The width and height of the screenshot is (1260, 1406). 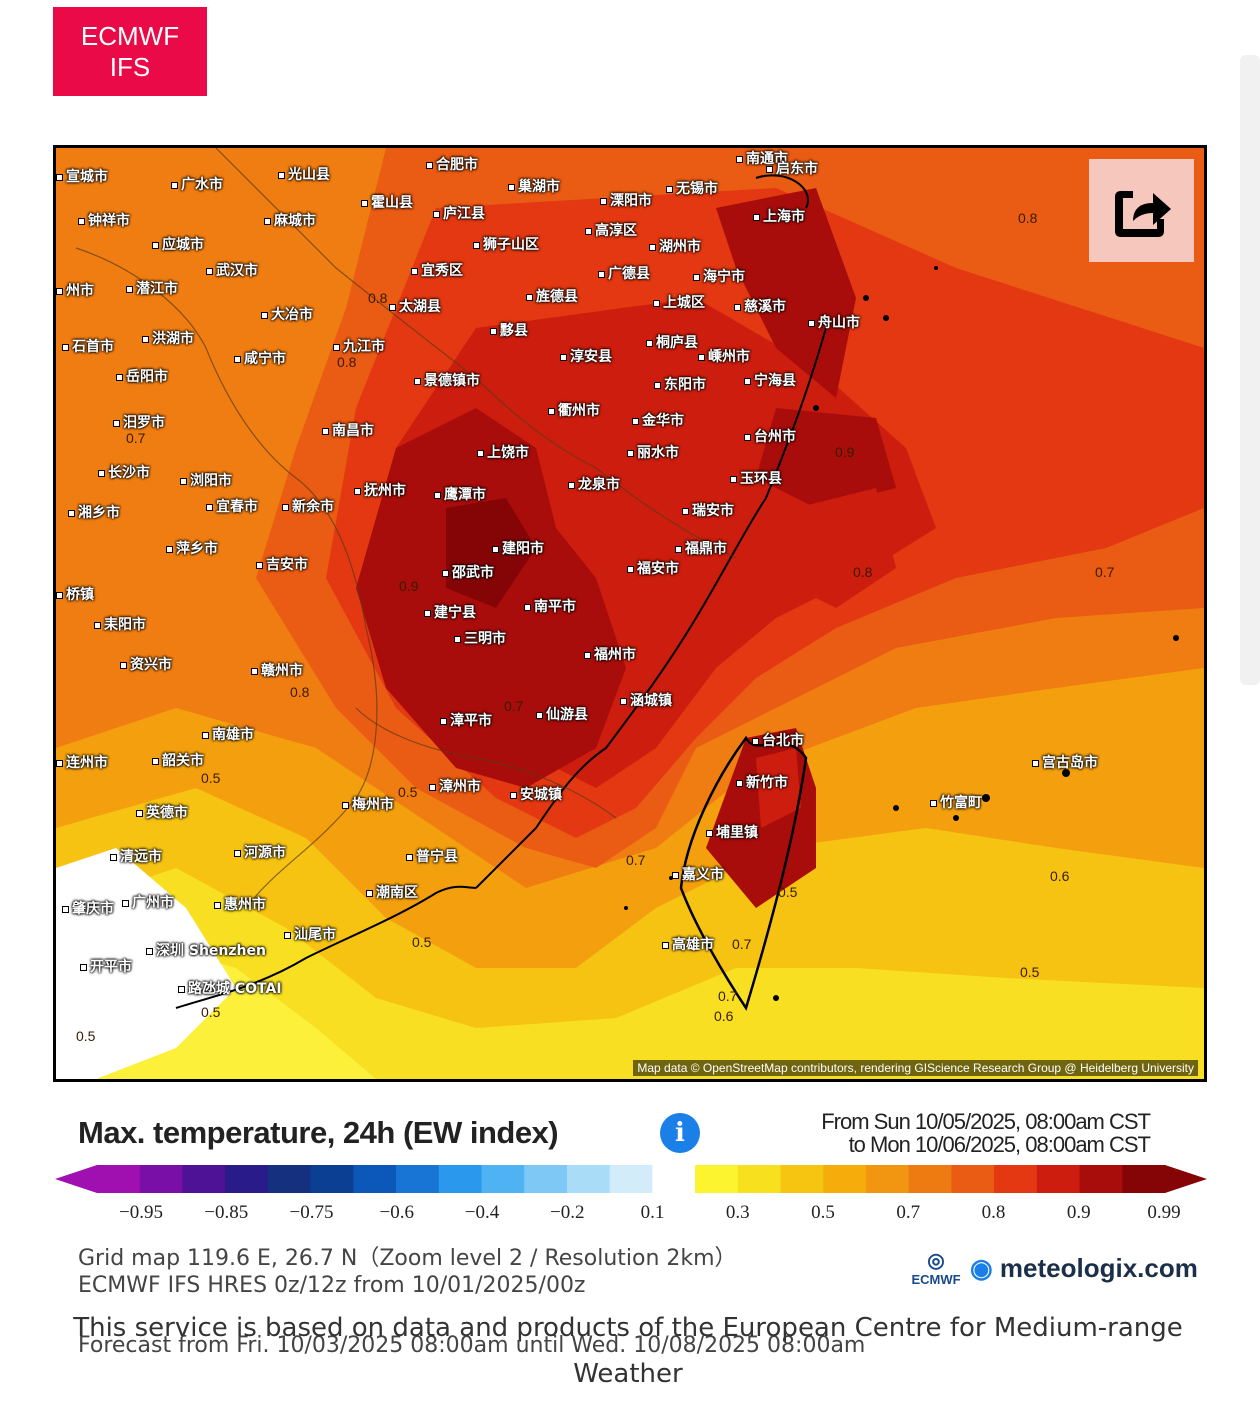 I want to click on city-label: 河源市, so click(x=260, y=852).